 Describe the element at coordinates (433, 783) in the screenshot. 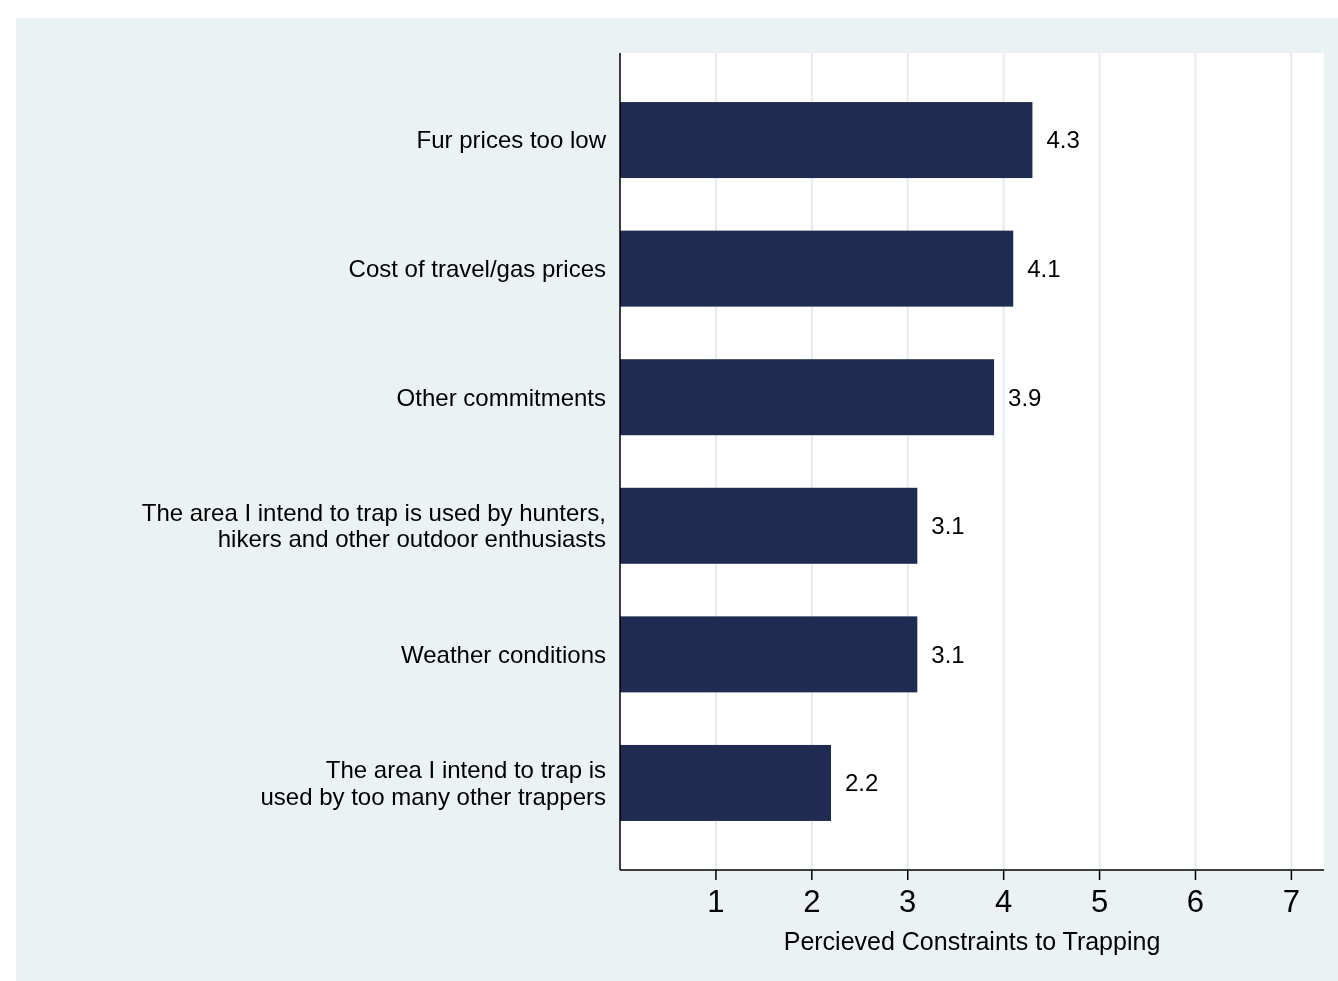

I see `y-tick-label: The area I intend to trap is used by too many other trappers` at that location.